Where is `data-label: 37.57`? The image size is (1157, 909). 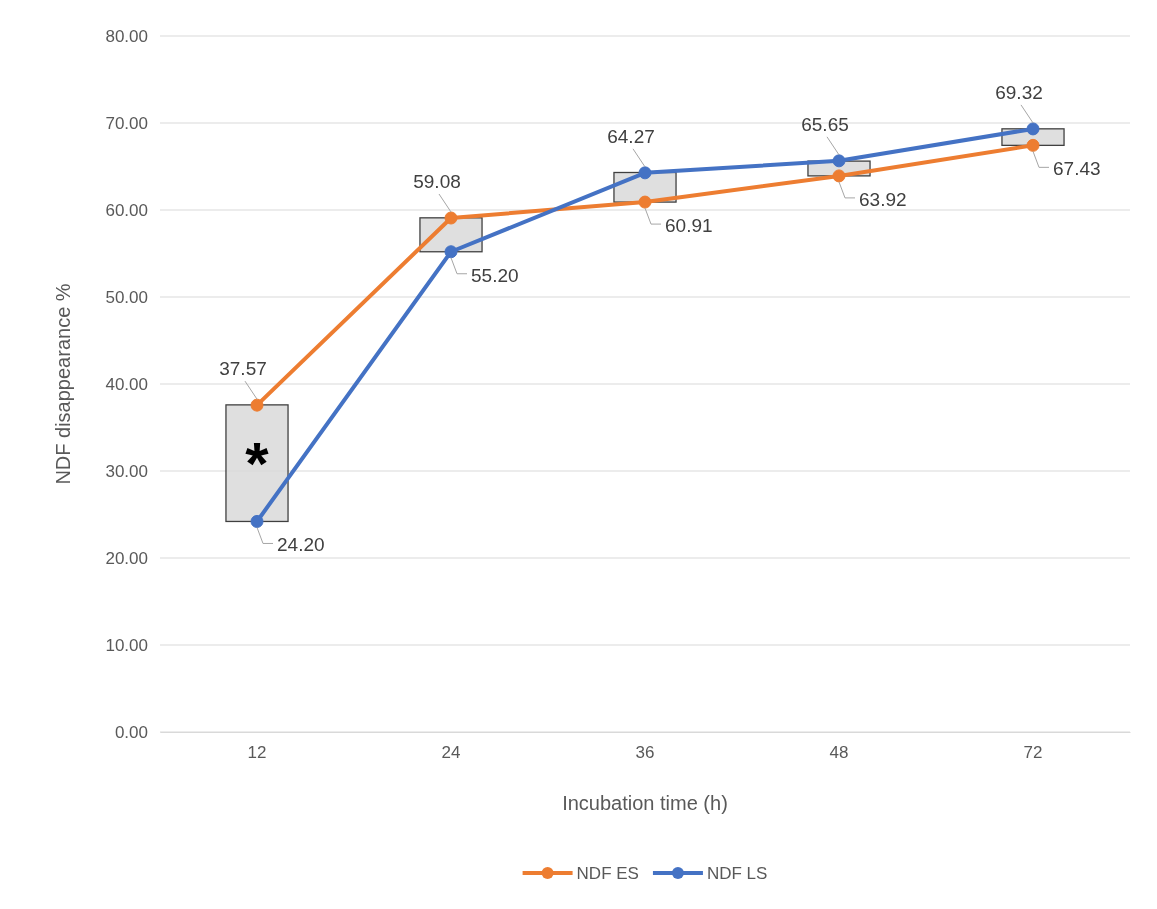 data-label: 37.57 is located at coordinates (243, 369).